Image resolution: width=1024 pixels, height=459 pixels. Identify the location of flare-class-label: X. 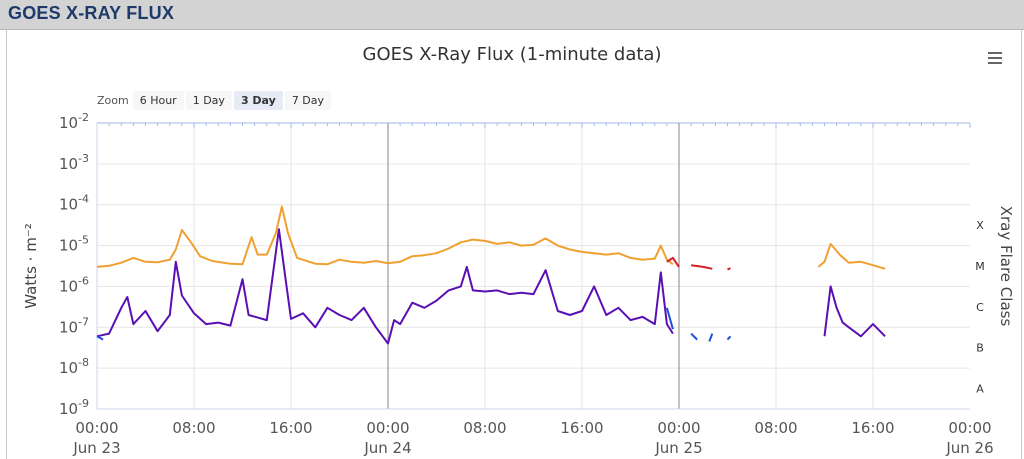
(980, 225).